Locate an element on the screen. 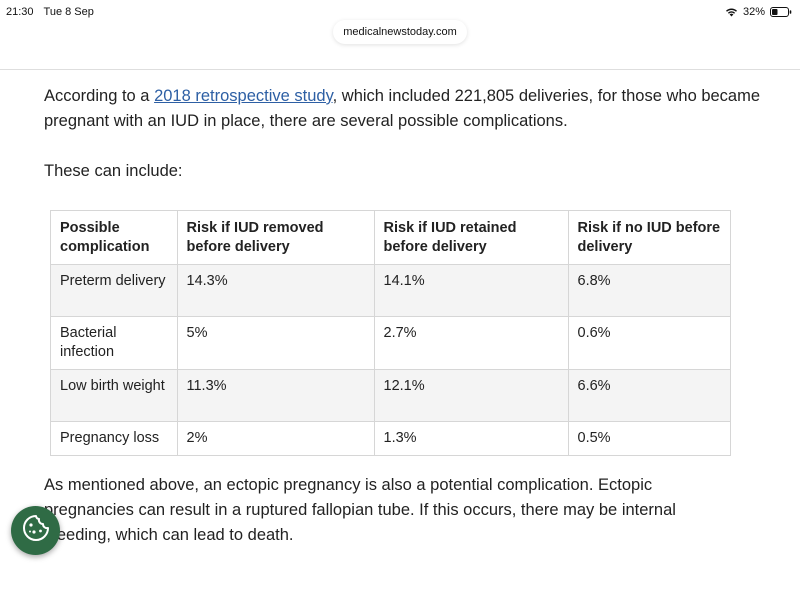 This screenshot has height=600, width=800. study-link: 2018 retrospective study is located at coordinates (243, 96).